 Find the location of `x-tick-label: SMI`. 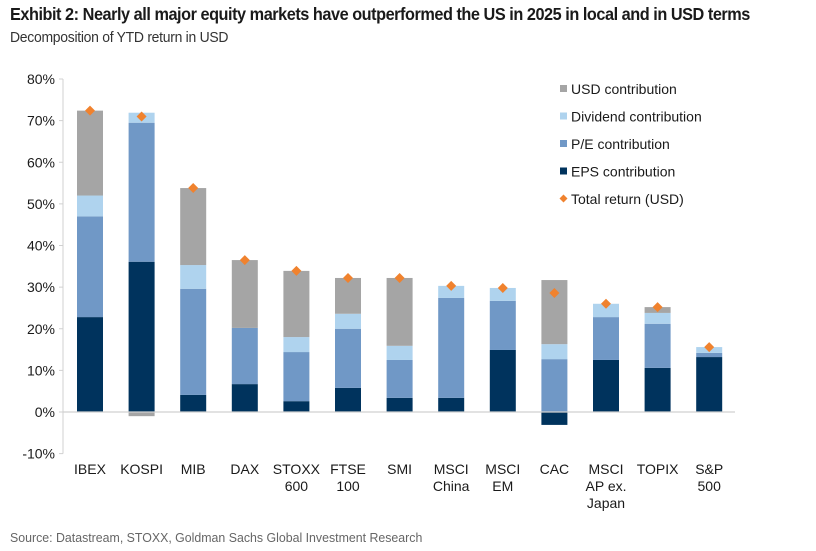

x-tick-label: SMI is located at coordinates (399, 469).